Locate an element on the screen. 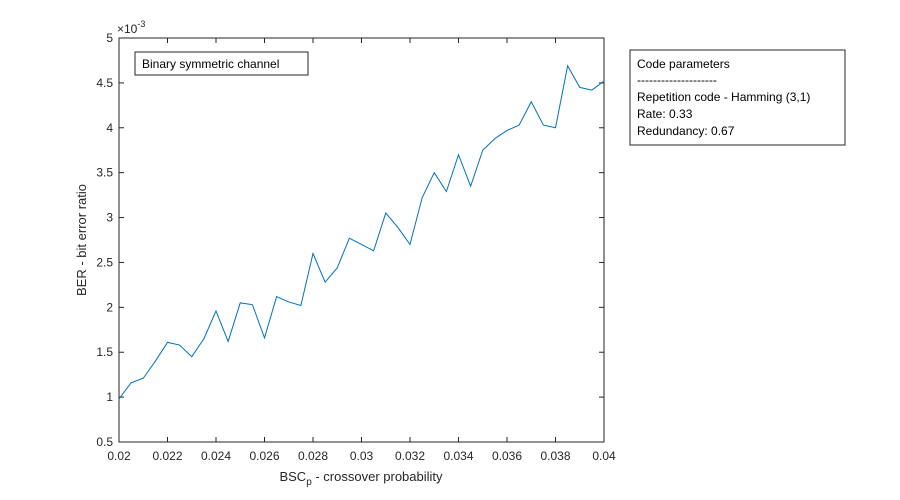 The image size is (900, 500). x-tick-label: 0.04 is located at coordinates (604, 456).